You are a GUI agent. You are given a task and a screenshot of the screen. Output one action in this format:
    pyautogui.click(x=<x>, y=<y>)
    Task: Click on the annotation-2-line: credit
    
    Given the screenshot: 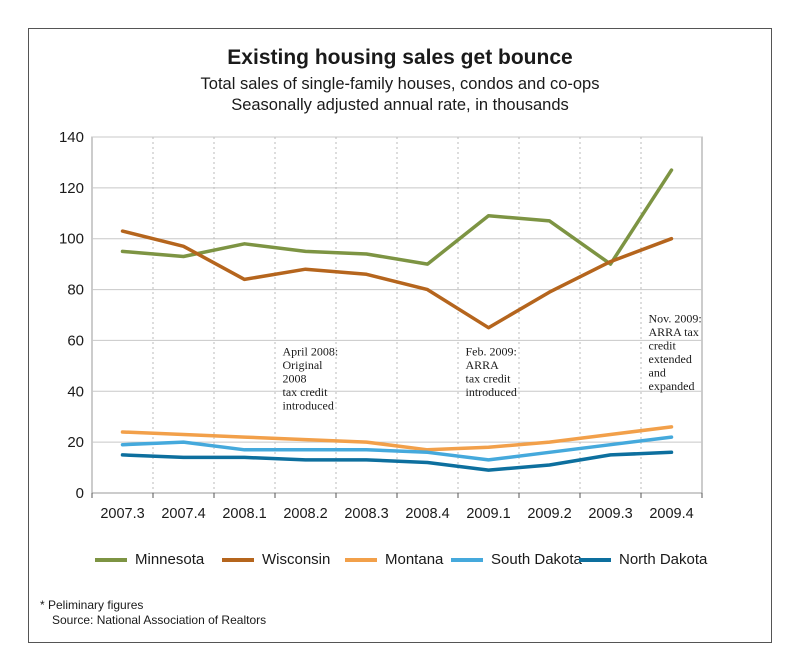 What is the action you would take?
    pyautogui.click(x=663, y=346)
    